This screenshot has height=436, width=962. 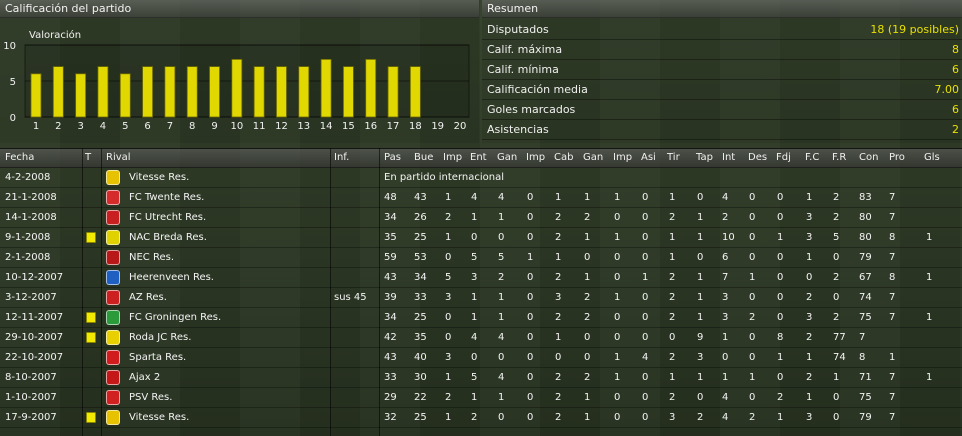 What do you see at coordinates (88, 157) in the screenshot?
I see `column-header: T` at bounding box center [88, 157].